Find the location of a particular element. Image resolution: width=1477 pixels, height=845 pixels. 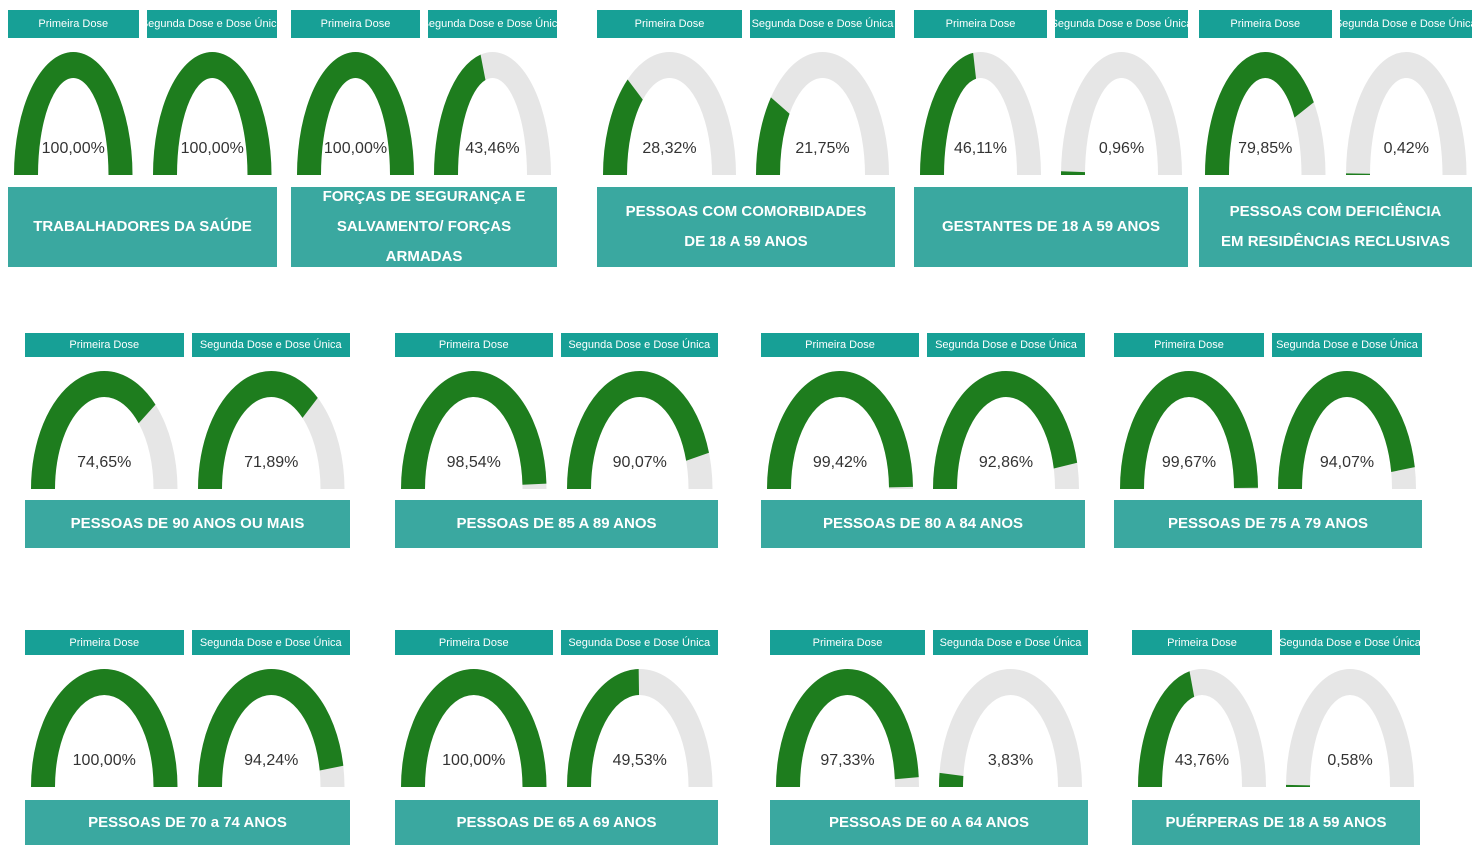

value-label: 98,54% is located at coordinates (474, 462).